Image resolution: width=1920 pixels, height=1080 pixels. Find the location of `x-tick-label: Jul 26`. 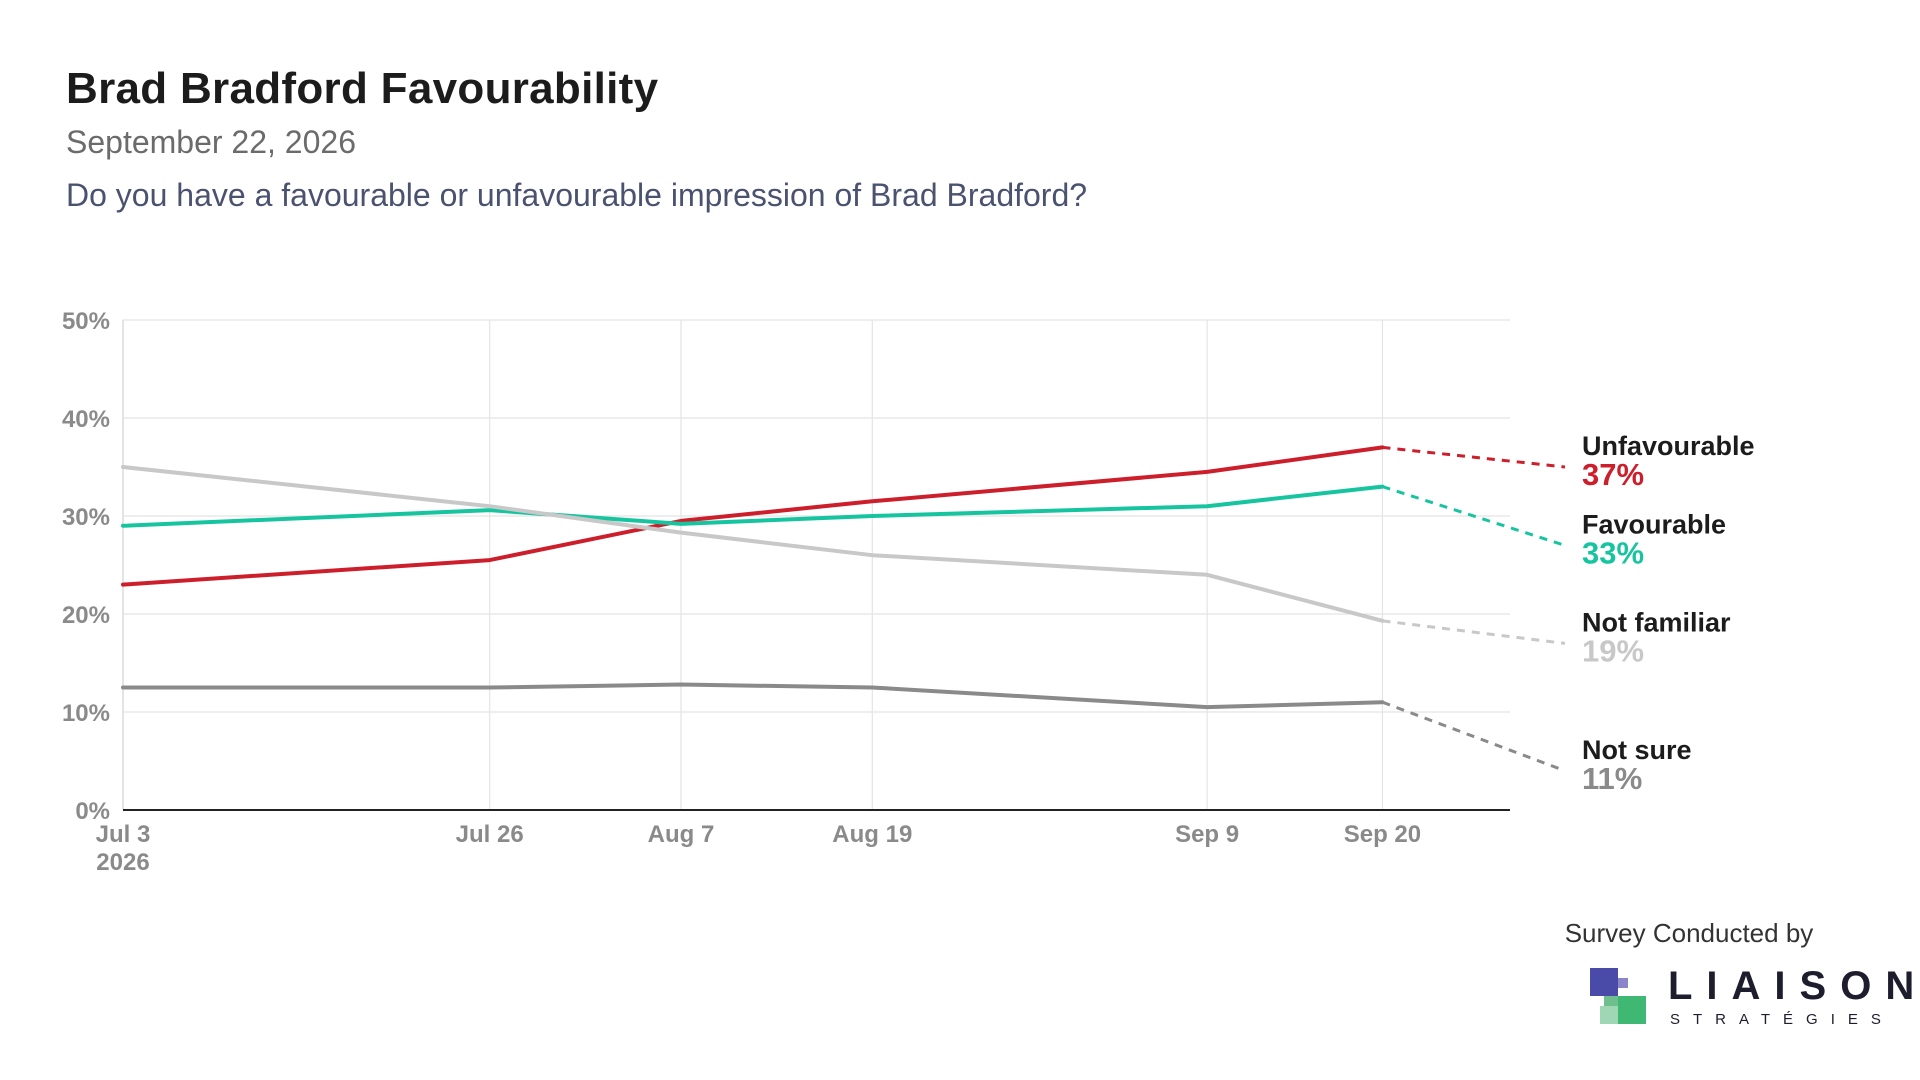

x-tick-label: Jul 26 is located at coordinates (490, 834).